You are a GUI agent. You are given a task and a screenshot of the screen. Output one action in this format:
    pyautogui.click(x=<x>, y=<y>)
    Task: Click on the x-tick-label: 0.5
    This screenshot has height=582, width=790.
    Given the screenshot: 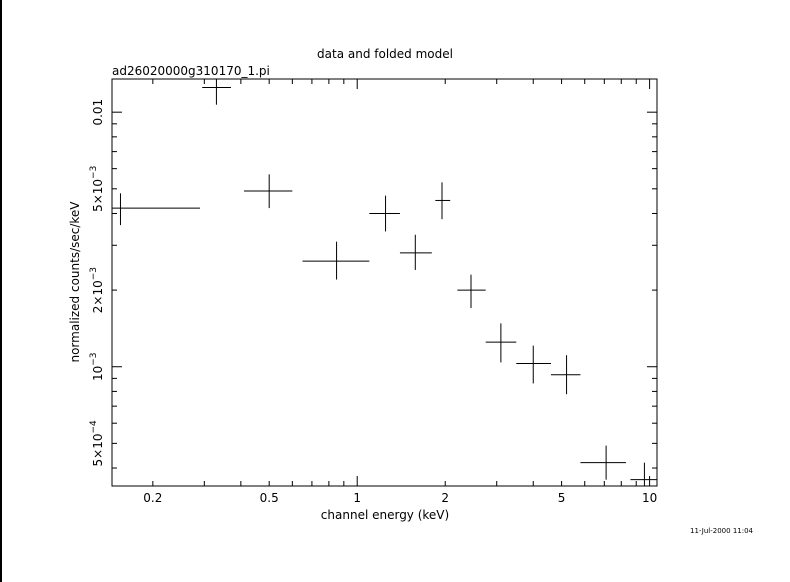 What is the action you would take?
    pyautogui.click(x=269, y=498)
    